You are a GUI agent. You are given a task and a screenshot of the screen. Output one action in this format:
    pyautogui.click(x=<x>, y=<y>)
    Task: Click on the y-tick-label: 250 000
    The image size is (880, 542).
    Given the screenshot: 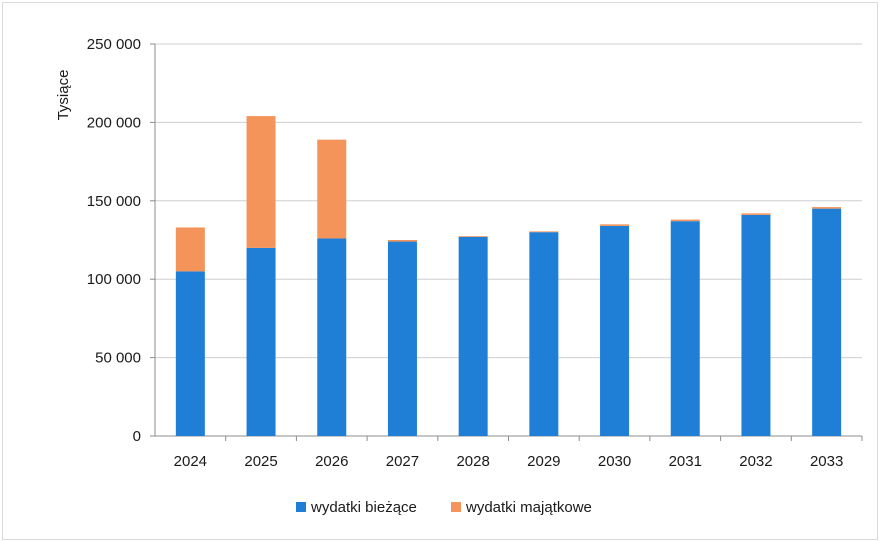 What is the action you would take?
    pyautogui.click(x=114, y=44)
    